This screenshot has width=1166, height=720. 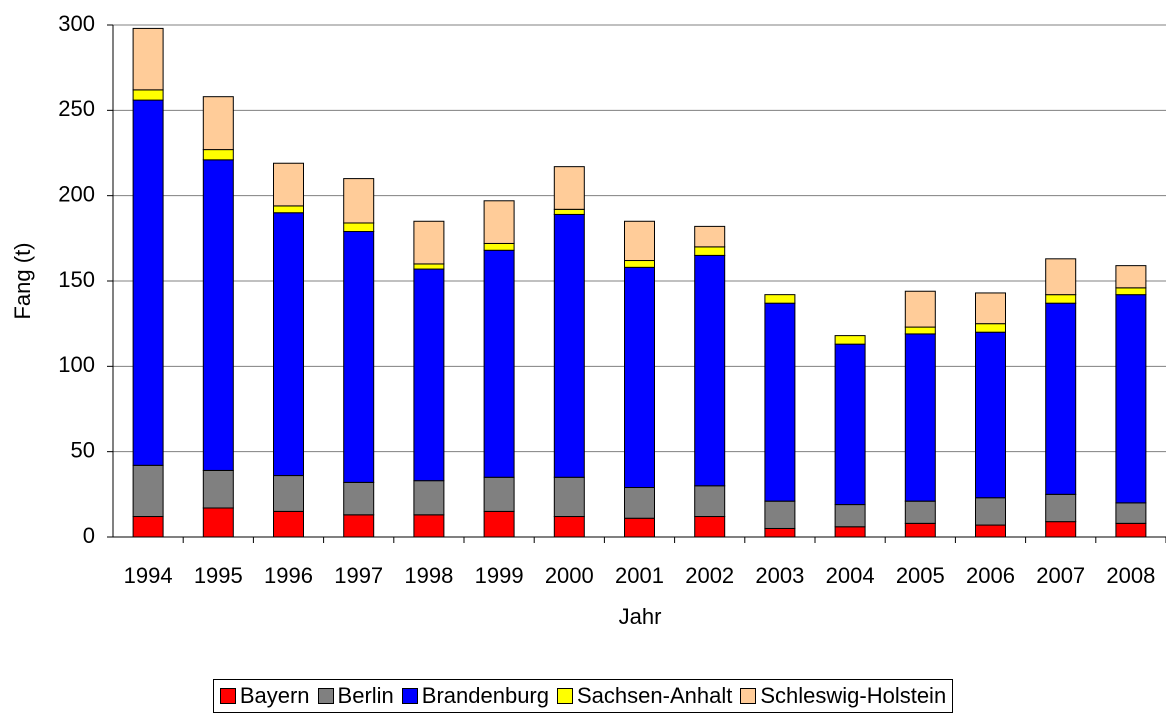 What do you see at coordinates (639, 575) in the screenshot?
I see `x-tick-label: 2001` at bounding box center [639, 575].